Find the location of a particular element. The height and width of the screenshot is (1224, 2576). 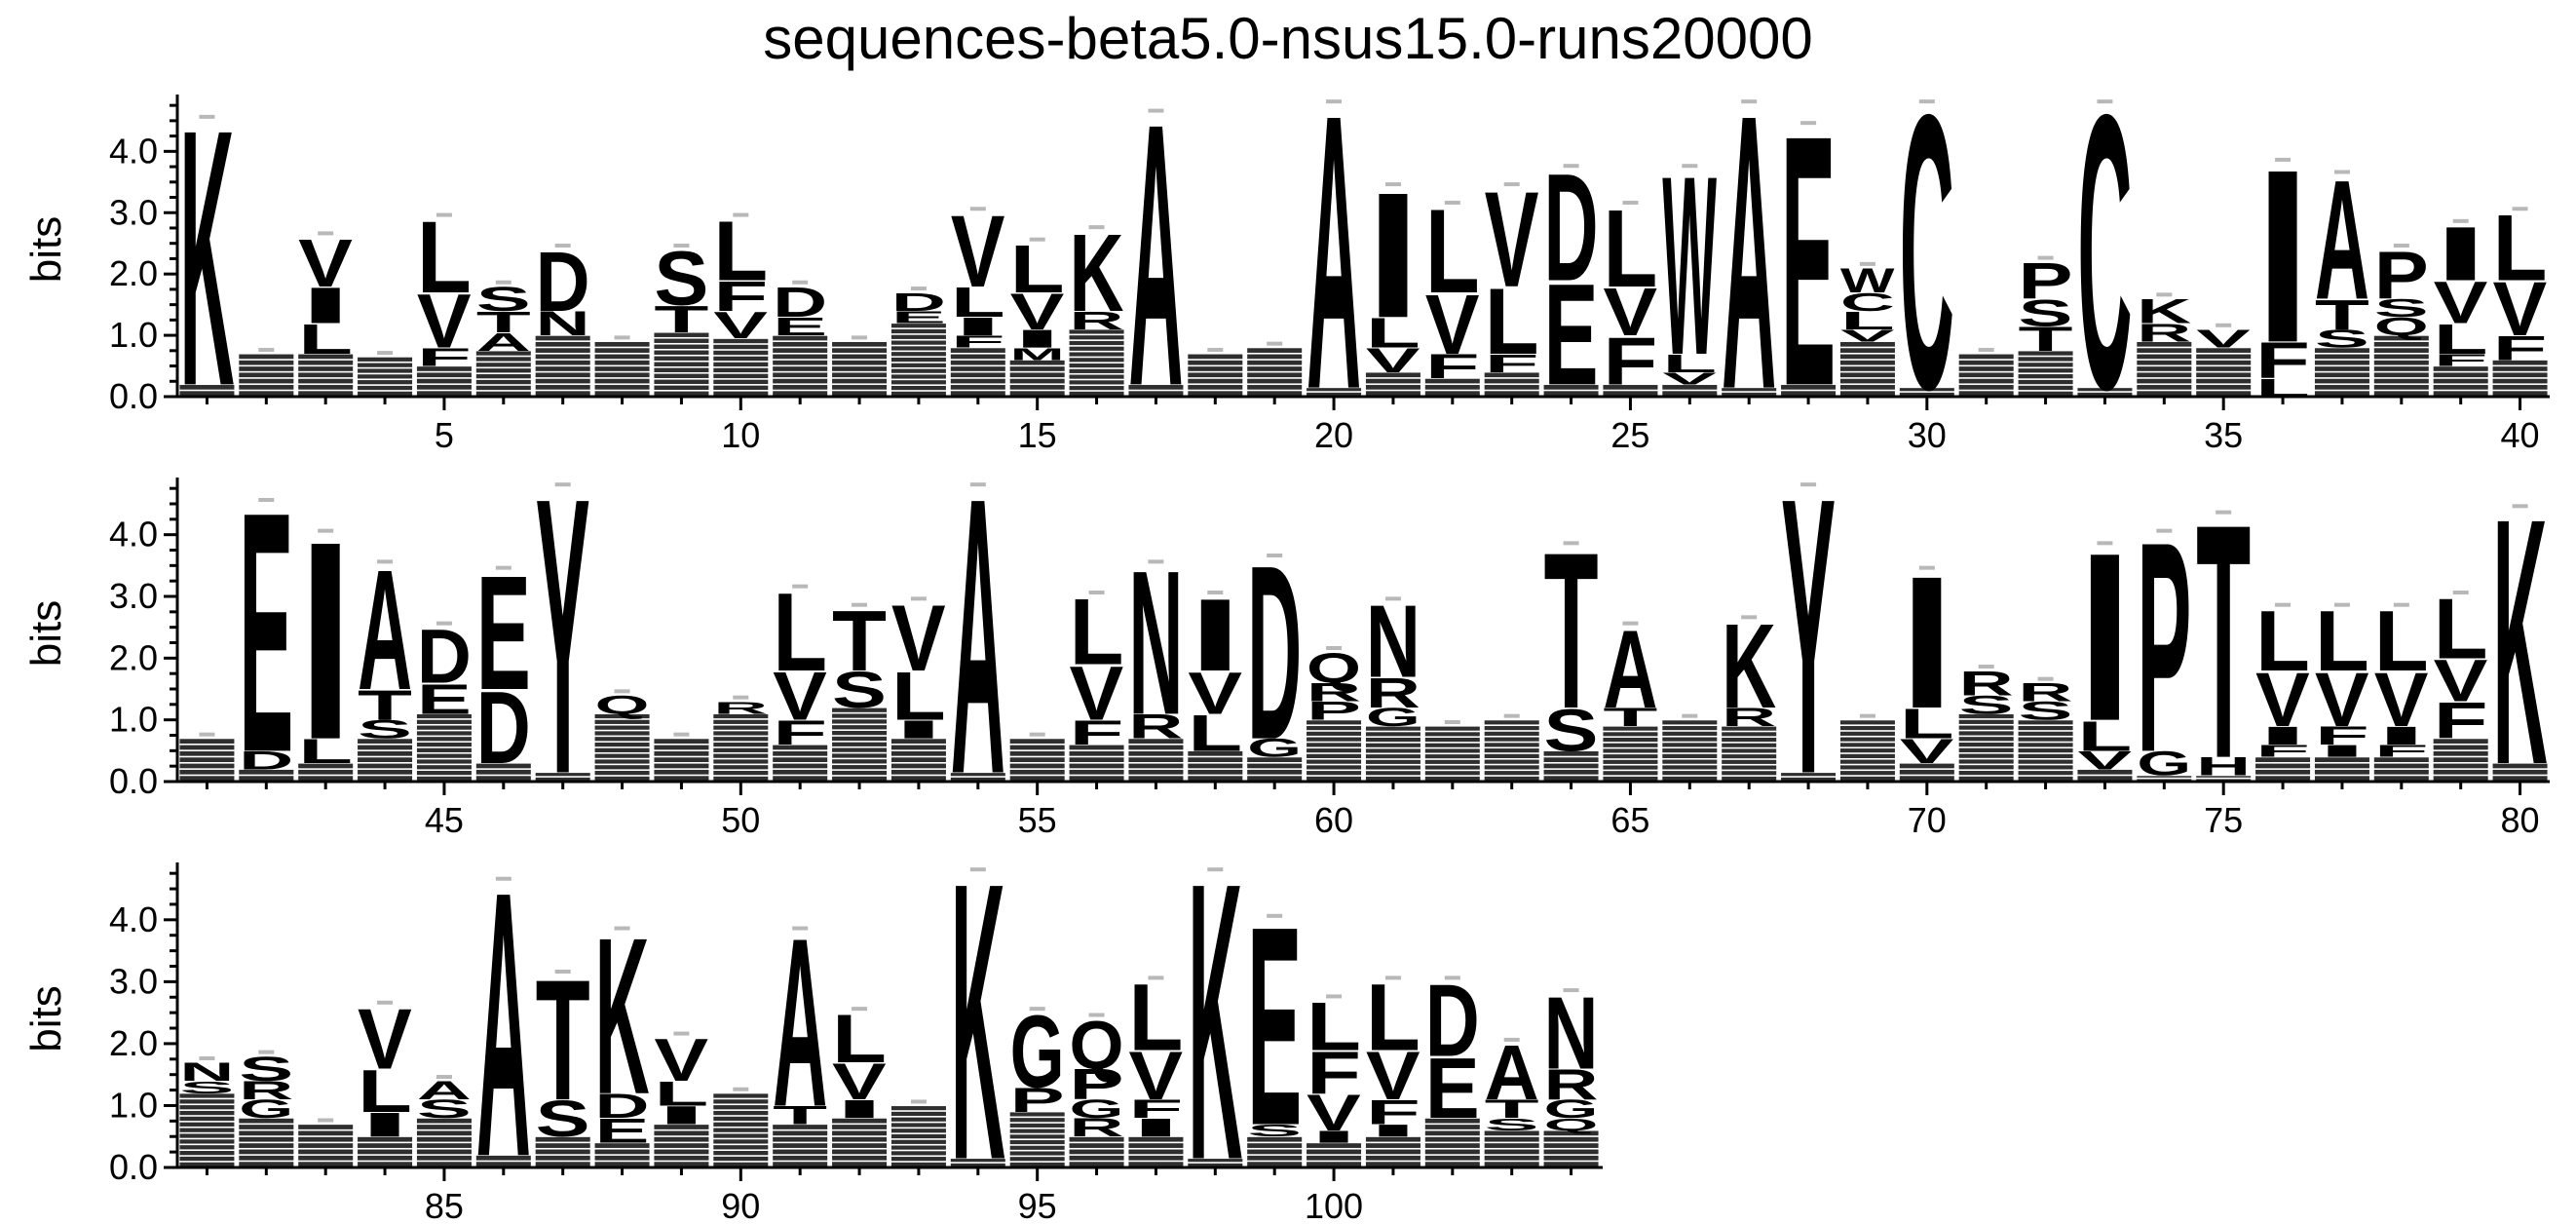

logo-letter-H: H is located at coordinates (2223, 766).